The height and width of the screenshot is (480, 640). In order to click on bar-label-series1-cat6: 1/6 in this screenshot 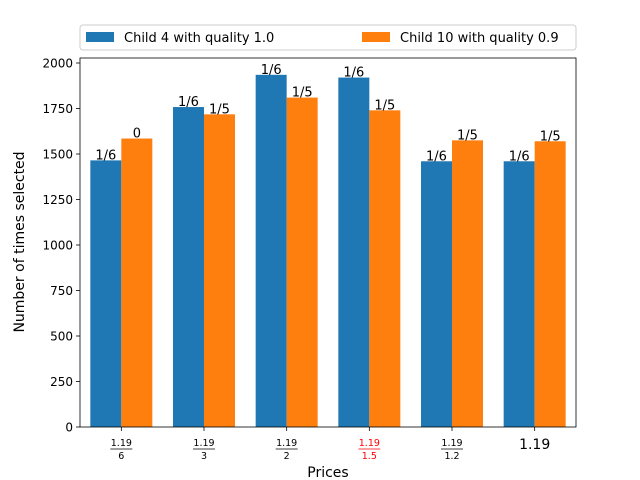, I will do `click(519, 156)`.